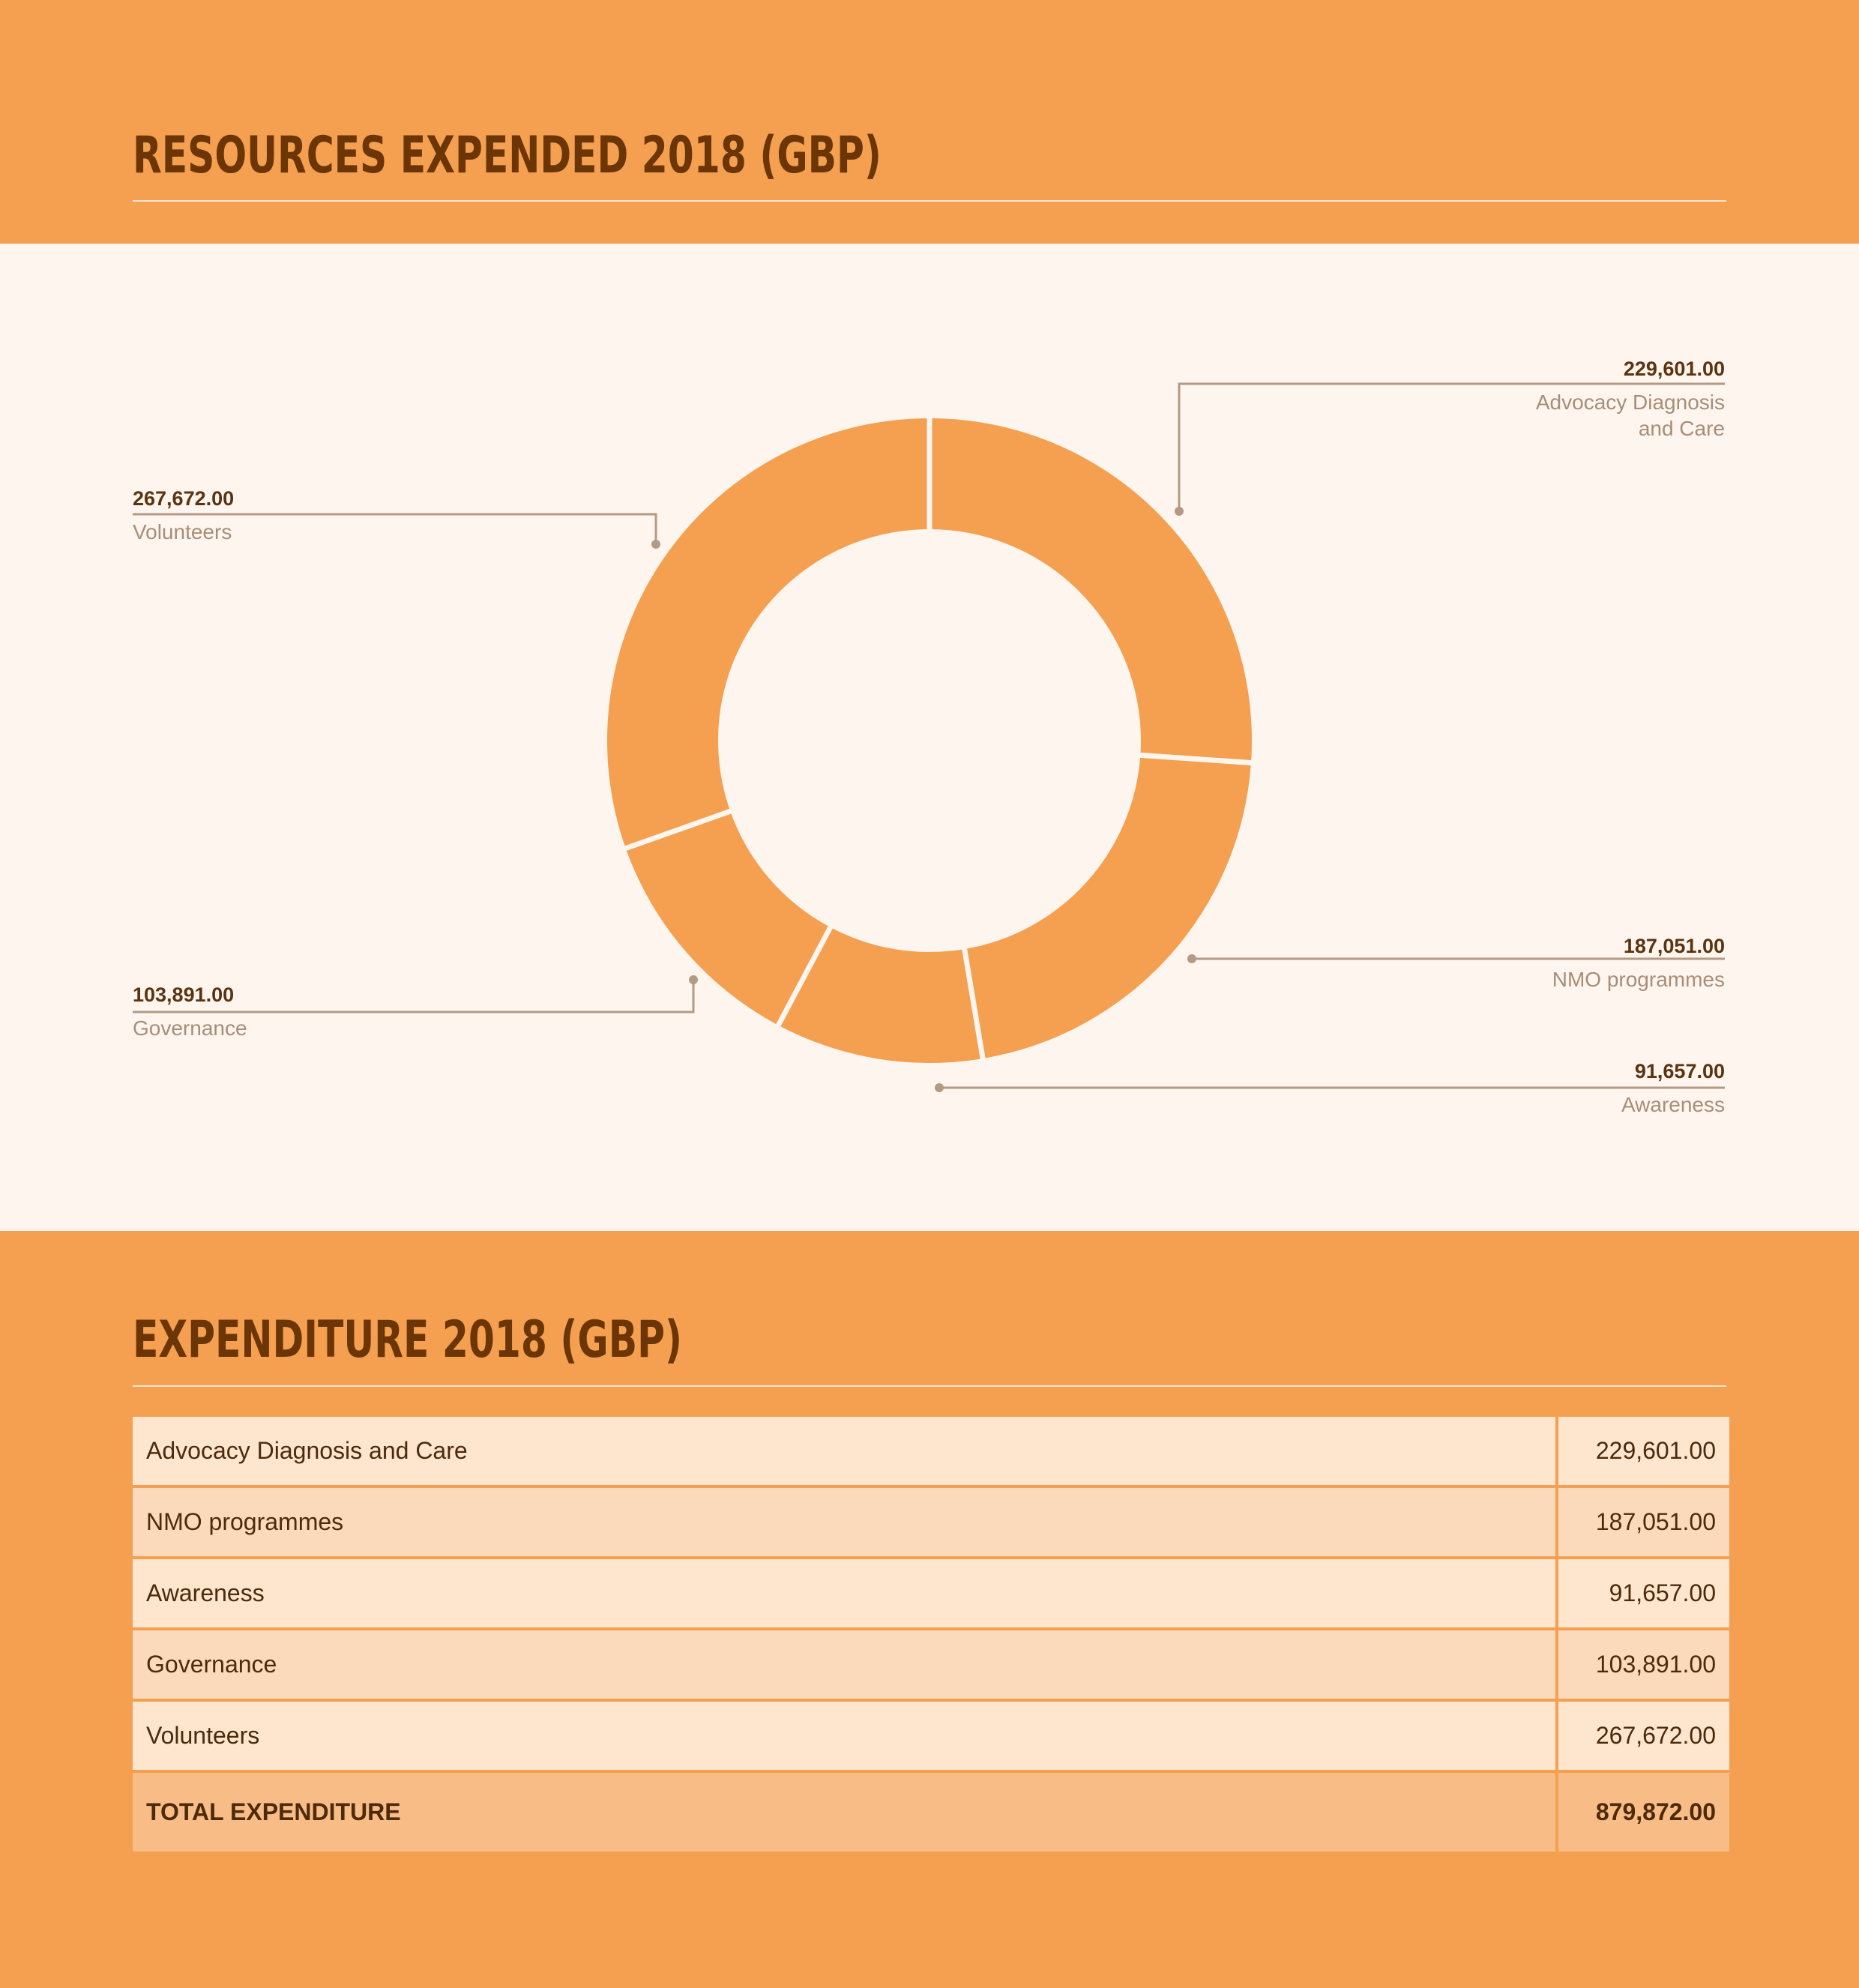  I want to click on table-row: Advocacy Diagnosis and Care 229,601.00, so click(931, 1451).